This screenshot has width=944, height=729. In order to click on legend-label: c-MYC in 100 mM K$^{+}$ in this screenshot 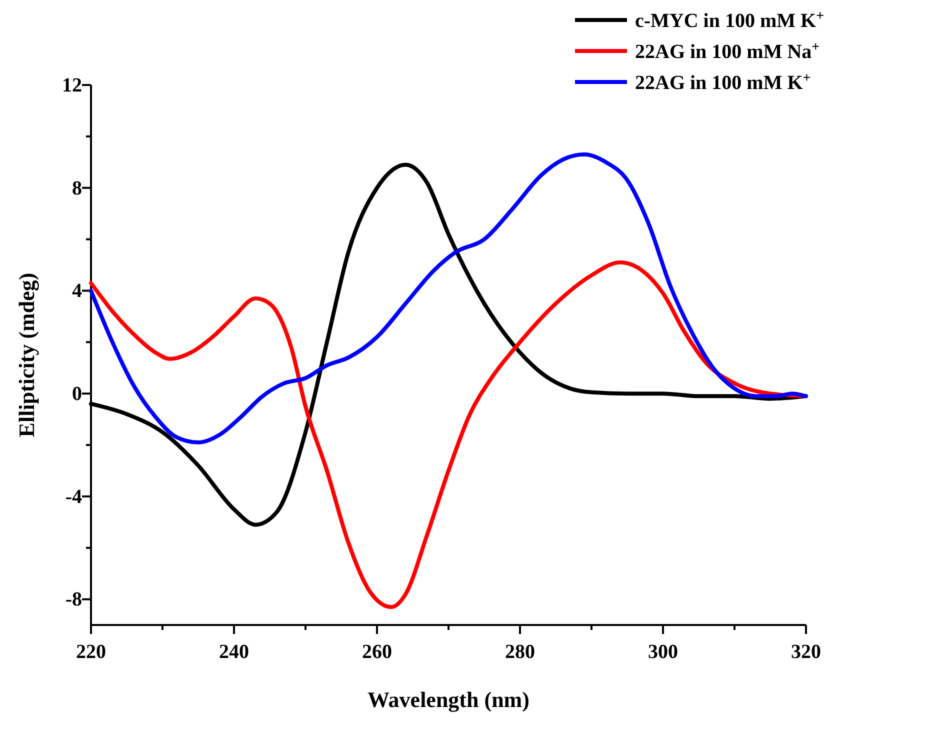, I will do `click(729, 20)`.